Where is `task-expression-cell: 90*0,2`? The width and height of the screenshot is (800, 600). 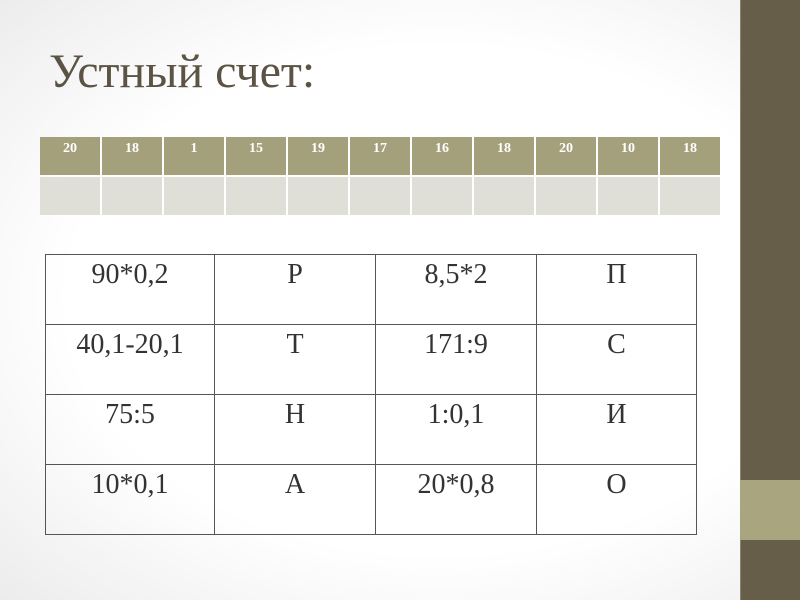
task-expression-cell: 90*0,2 is located at coordinates (130, 289).